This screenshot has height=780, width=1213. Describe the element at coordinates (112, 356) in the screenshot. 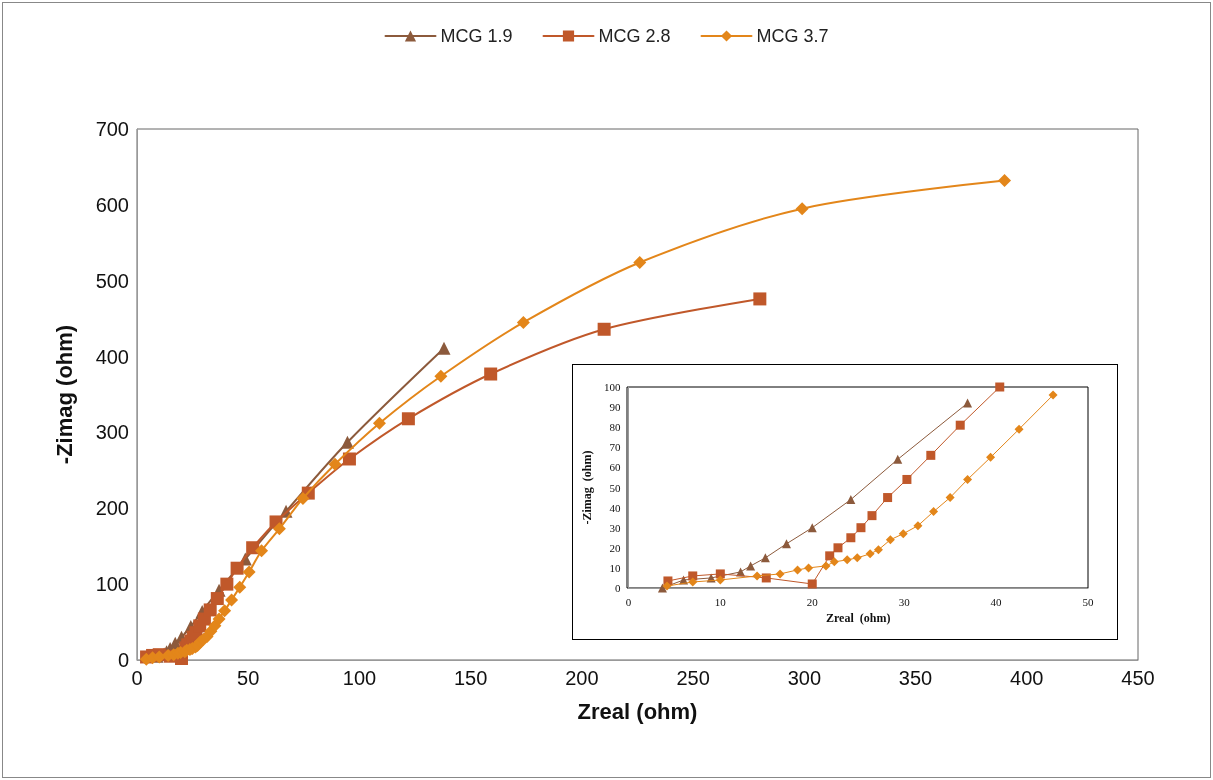

I see `y-tick-label: 400` at that location.